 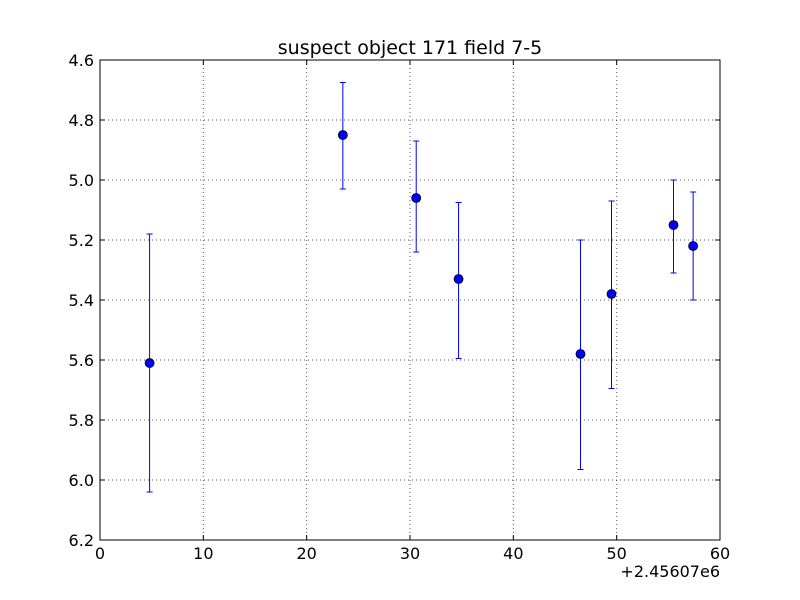 I want to click on y-tick-label: 4.8, so click(x=81, y=120).